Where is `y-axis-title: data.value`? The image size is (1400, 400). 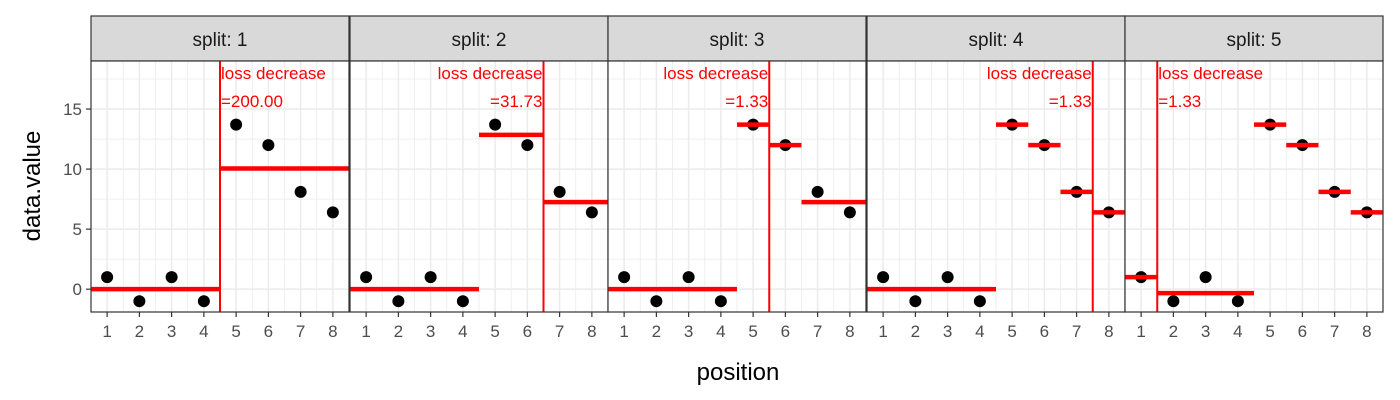 y-axis-title: data.value is located at coordinates (32, 186).